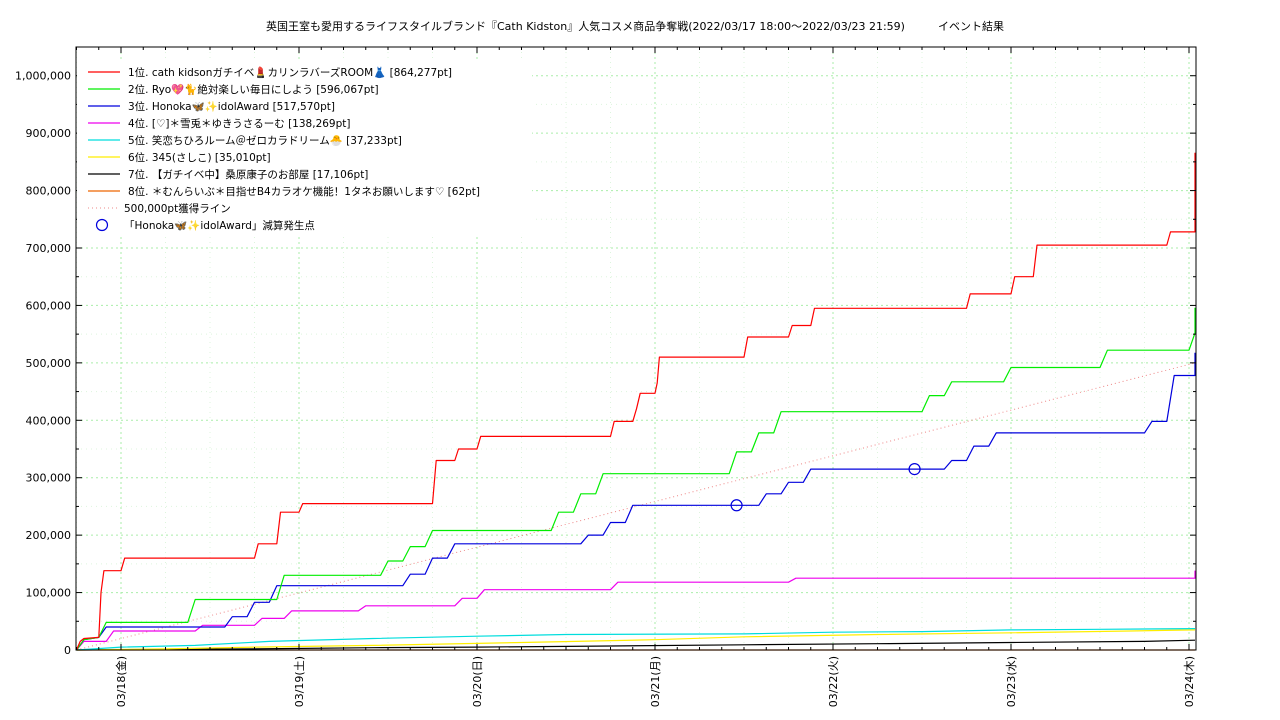 This screenshot has height=720, width=1280. Describe the element at coordinates (49, 593) in the screenshot. I see `y-tick-label: 100,000` at that location.